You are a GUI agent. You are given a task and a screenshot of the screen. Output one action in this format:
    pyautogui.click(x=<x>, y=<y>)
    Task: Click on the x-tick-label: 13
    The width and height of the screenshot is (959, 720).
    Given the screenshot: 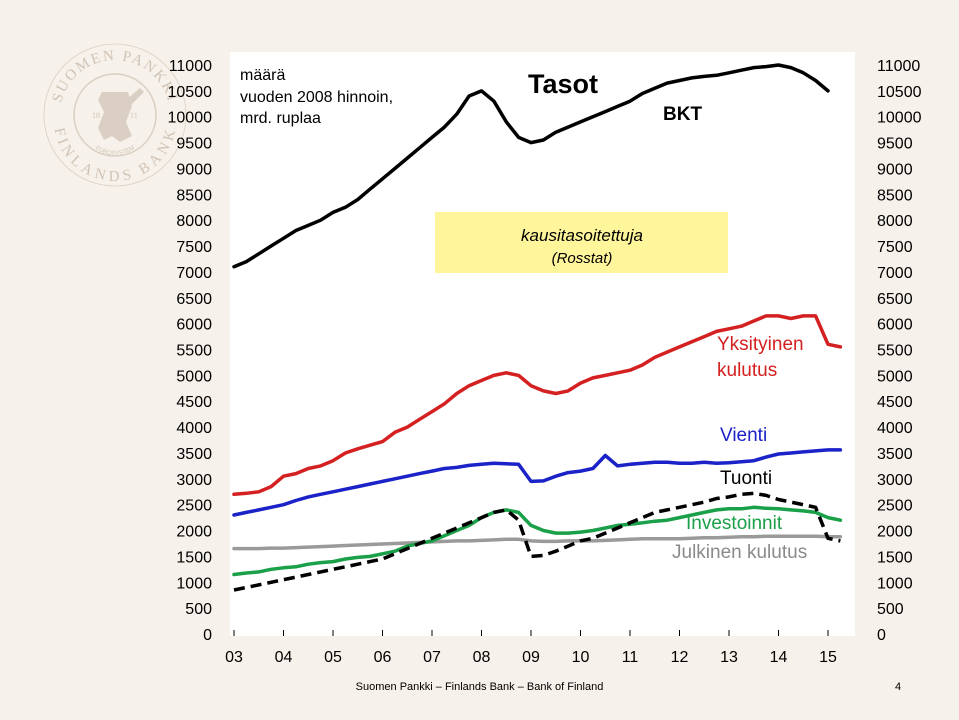 What is the action you would take?
    pyautogui.click(x=729, y=657)
    